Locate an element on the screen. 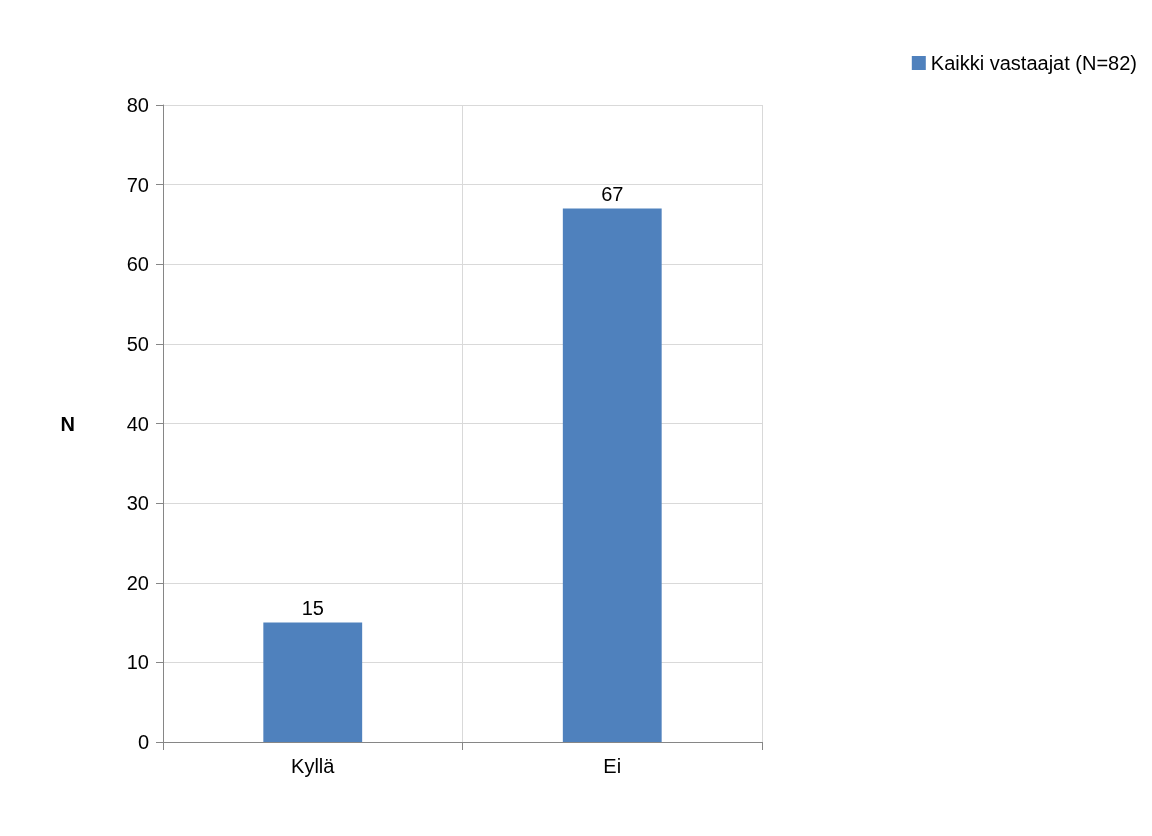 The image size is (1152, 836). y-tick-label: 30 is located at coordinates (137, 503).